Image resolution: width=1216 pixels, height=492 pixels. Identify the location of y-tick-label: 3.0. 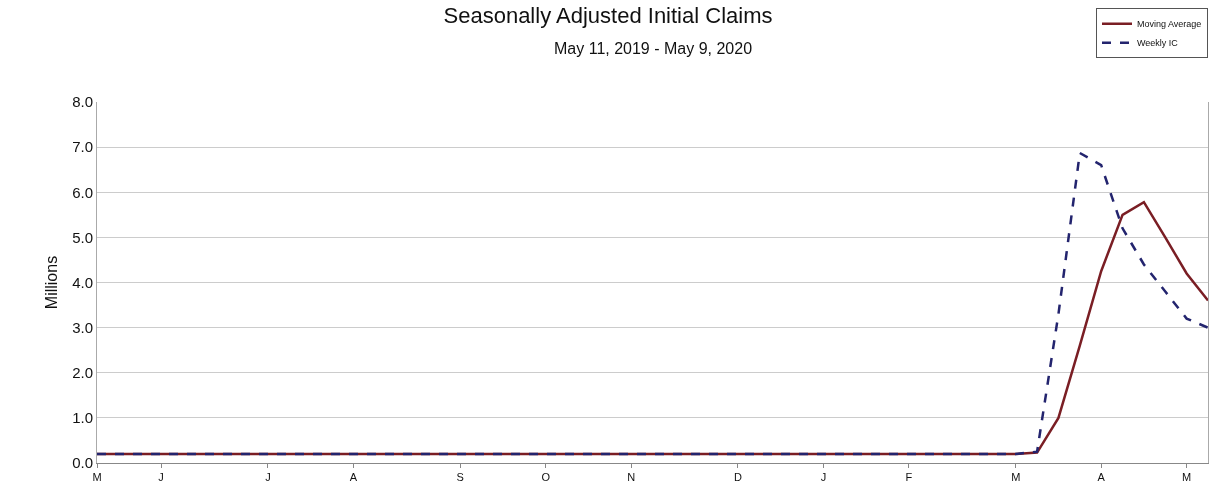
(82, 327).